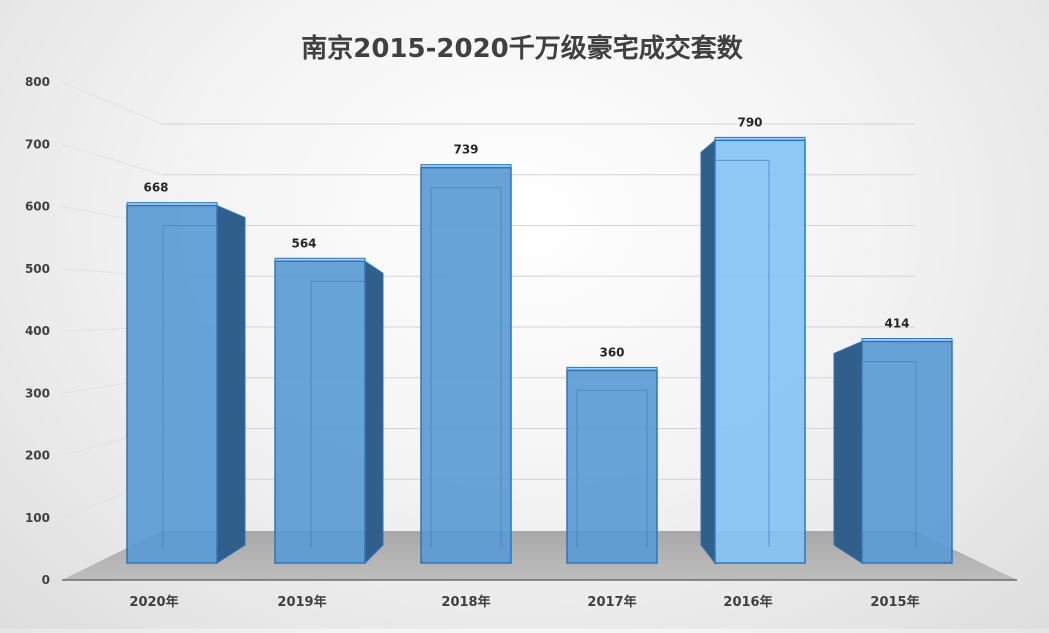  What do you see at coordinates (37, 207) in the screenshot?
I see `y-tick-label: 600` at bounding box center [37, 207].